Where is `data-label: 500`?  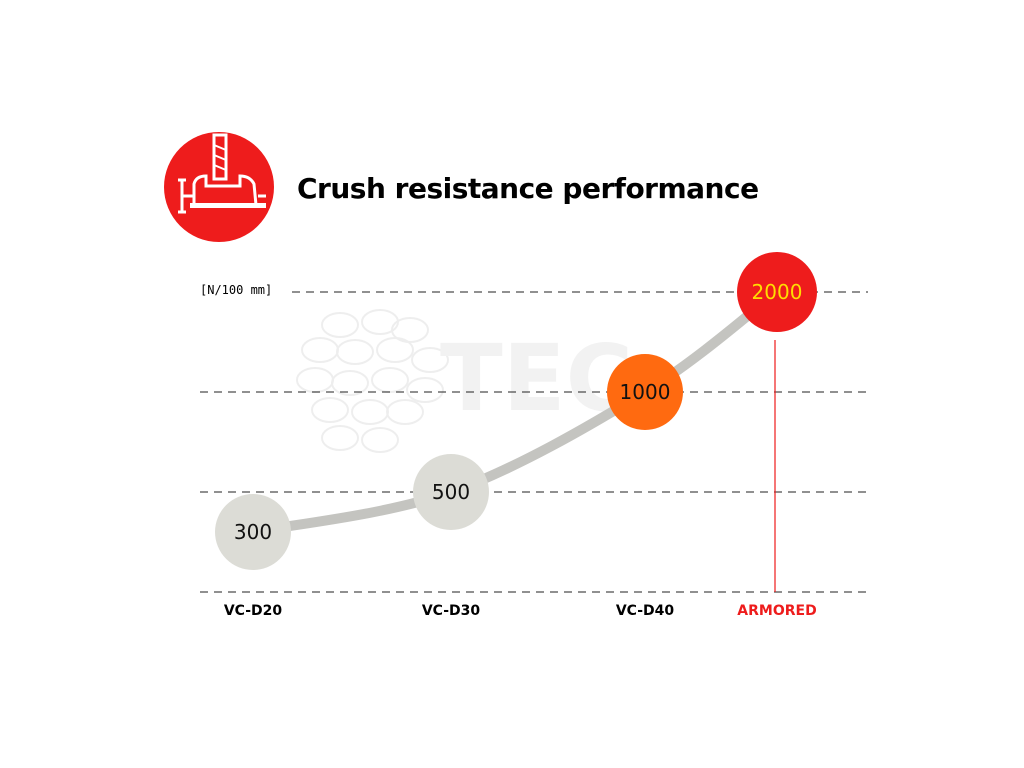 data-label: 500 is located at coordinates (451, 492).